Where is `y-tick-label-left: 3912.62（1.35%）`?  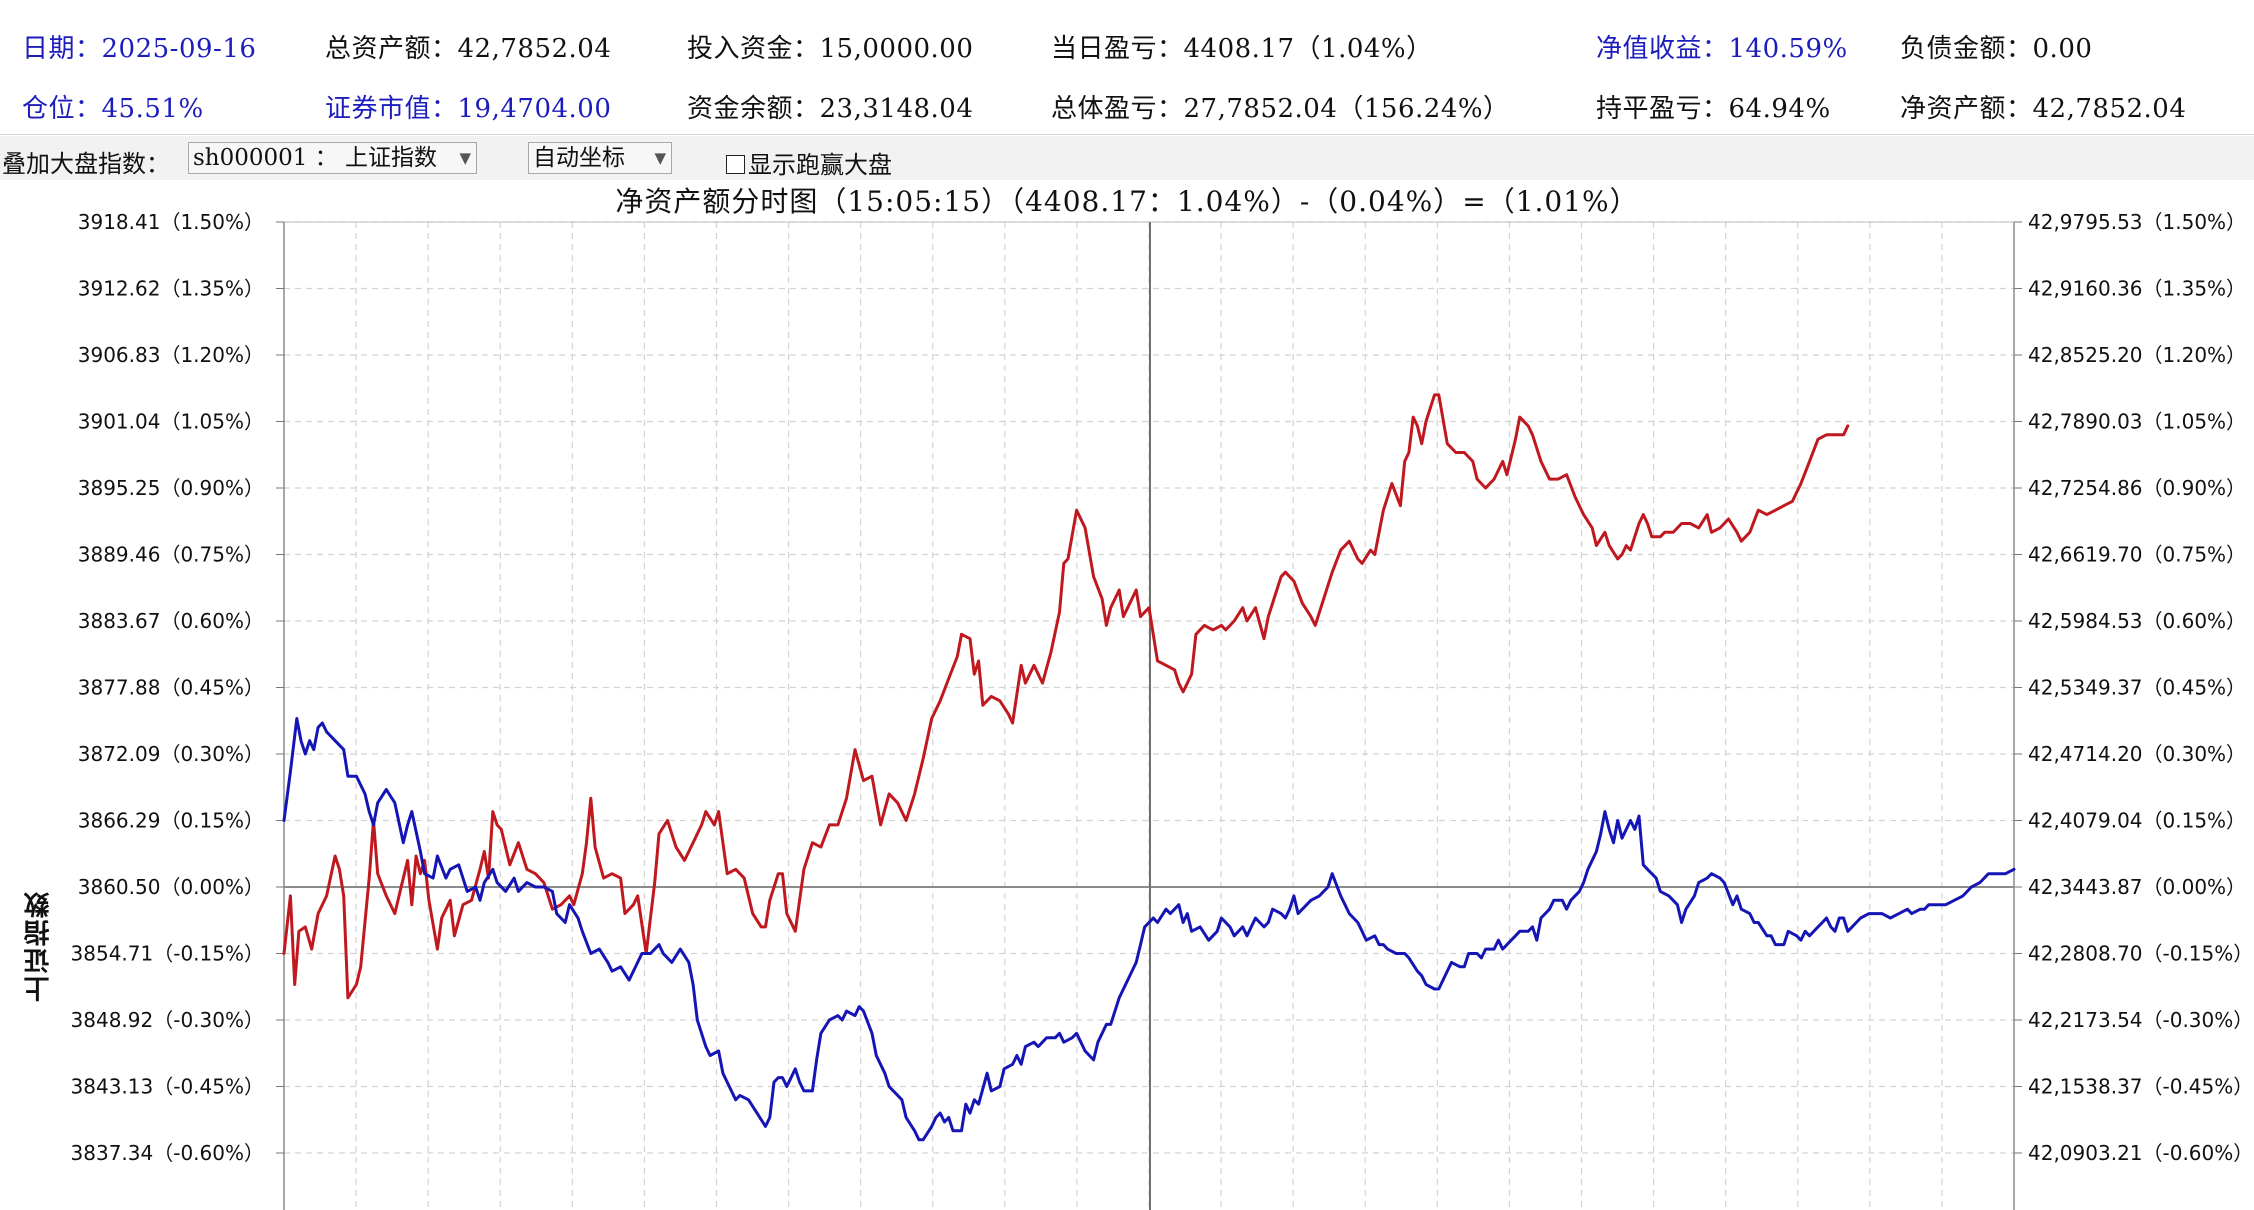 y-tick-label-left: 3912.62（1.35%） is located at coordinates (171, 289).